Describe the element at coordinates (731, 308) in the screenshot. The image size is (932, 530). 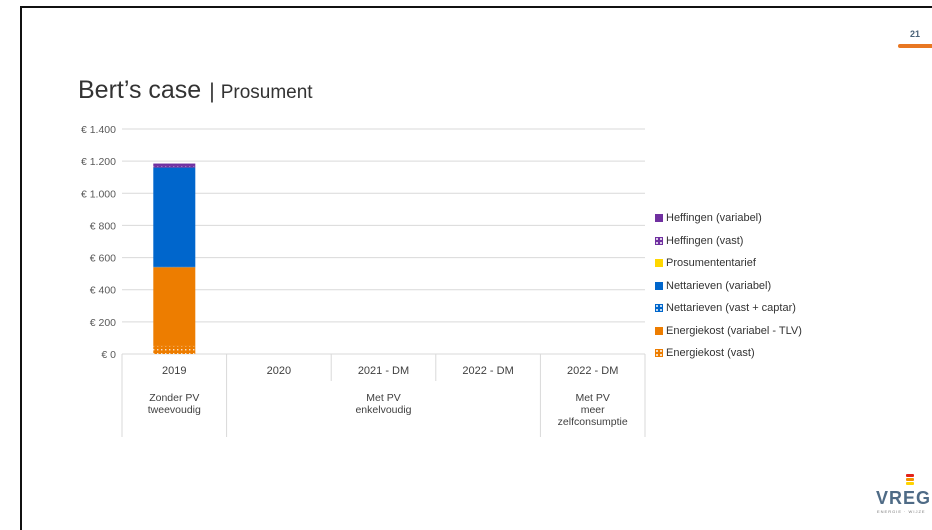
I see `legend-label: Nettarieven (vast + captar)` at that location.